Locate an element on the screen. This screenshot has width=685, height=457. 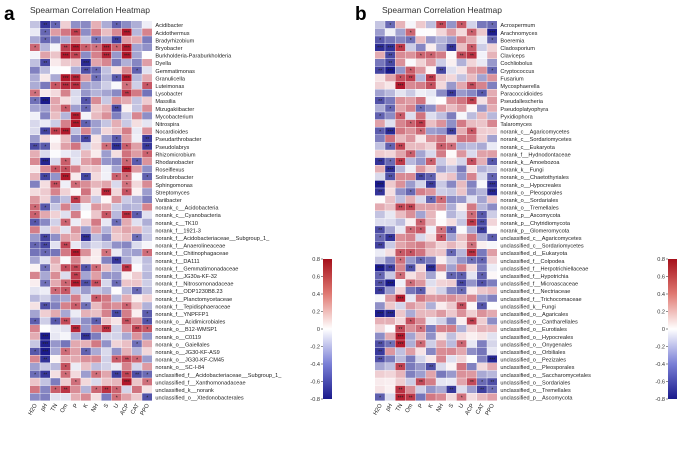
colorbar-a: 0.80.60.40.20-0.2-0.4-0.6-0.8 is located at coordinates (321, 330).